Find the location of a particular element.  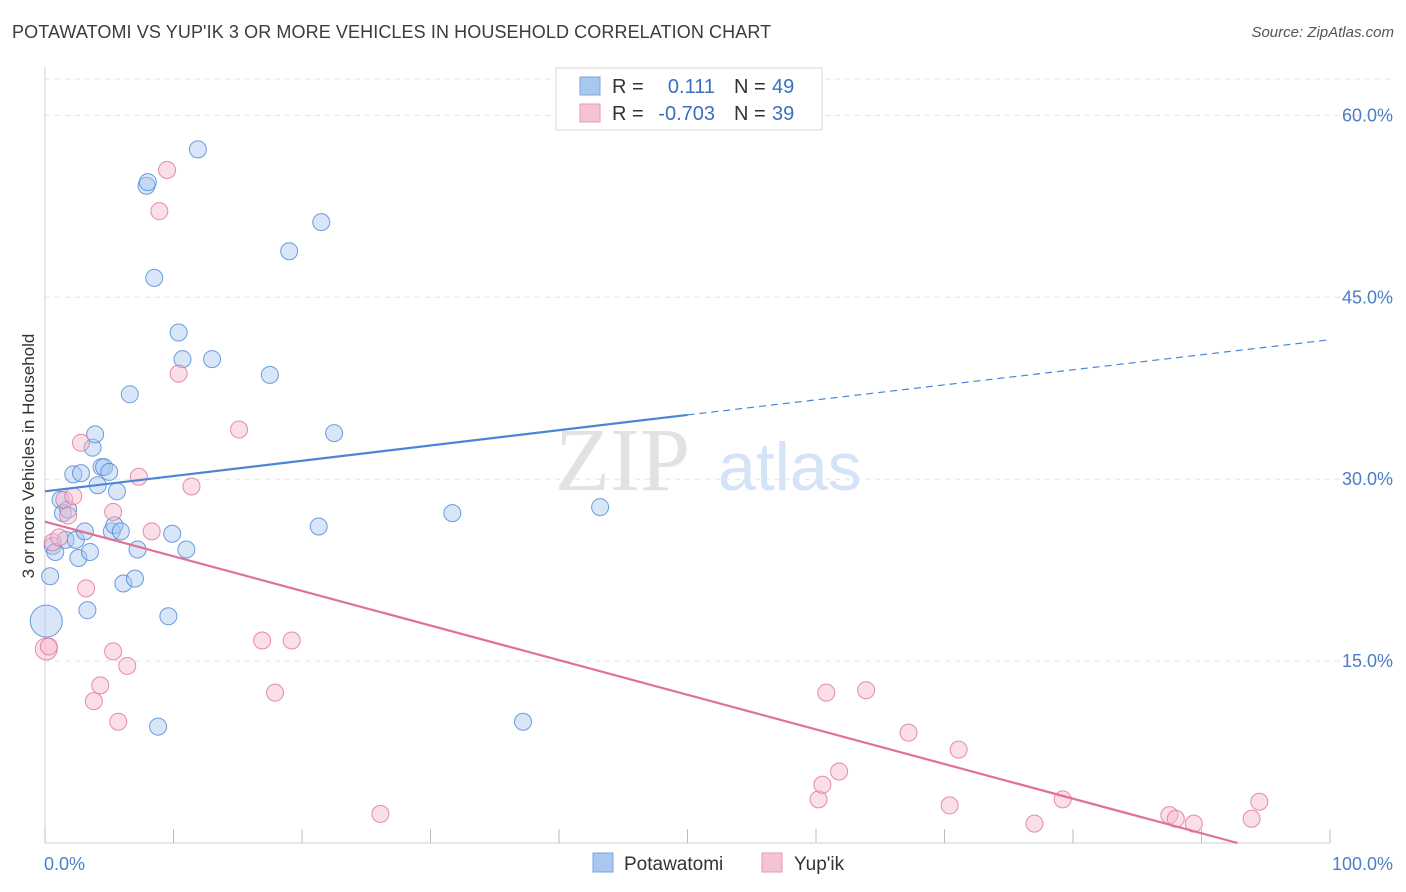

legend-swatch-potawatomi is located at coordinates (590, 86).